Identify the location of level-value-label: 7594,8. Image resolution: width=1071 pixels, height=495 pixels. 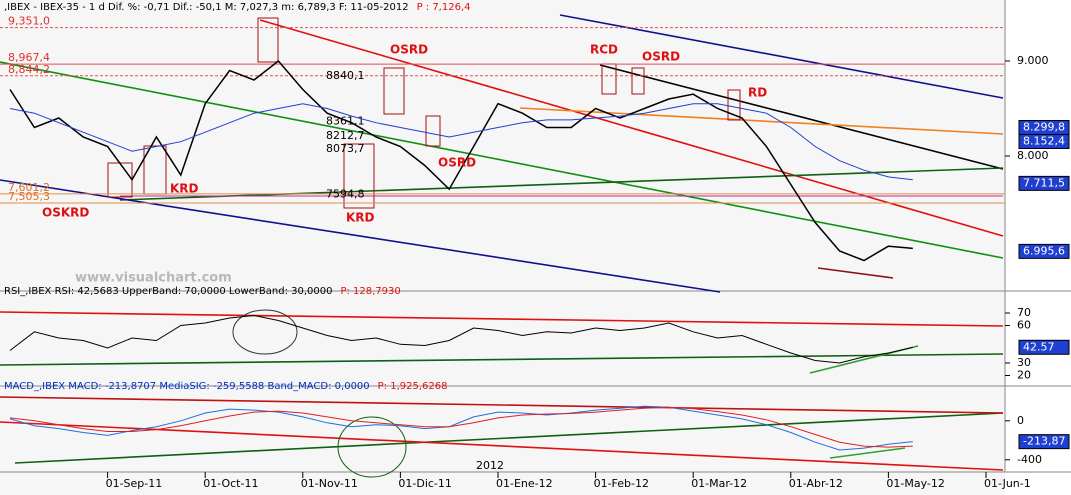
(345, 193).